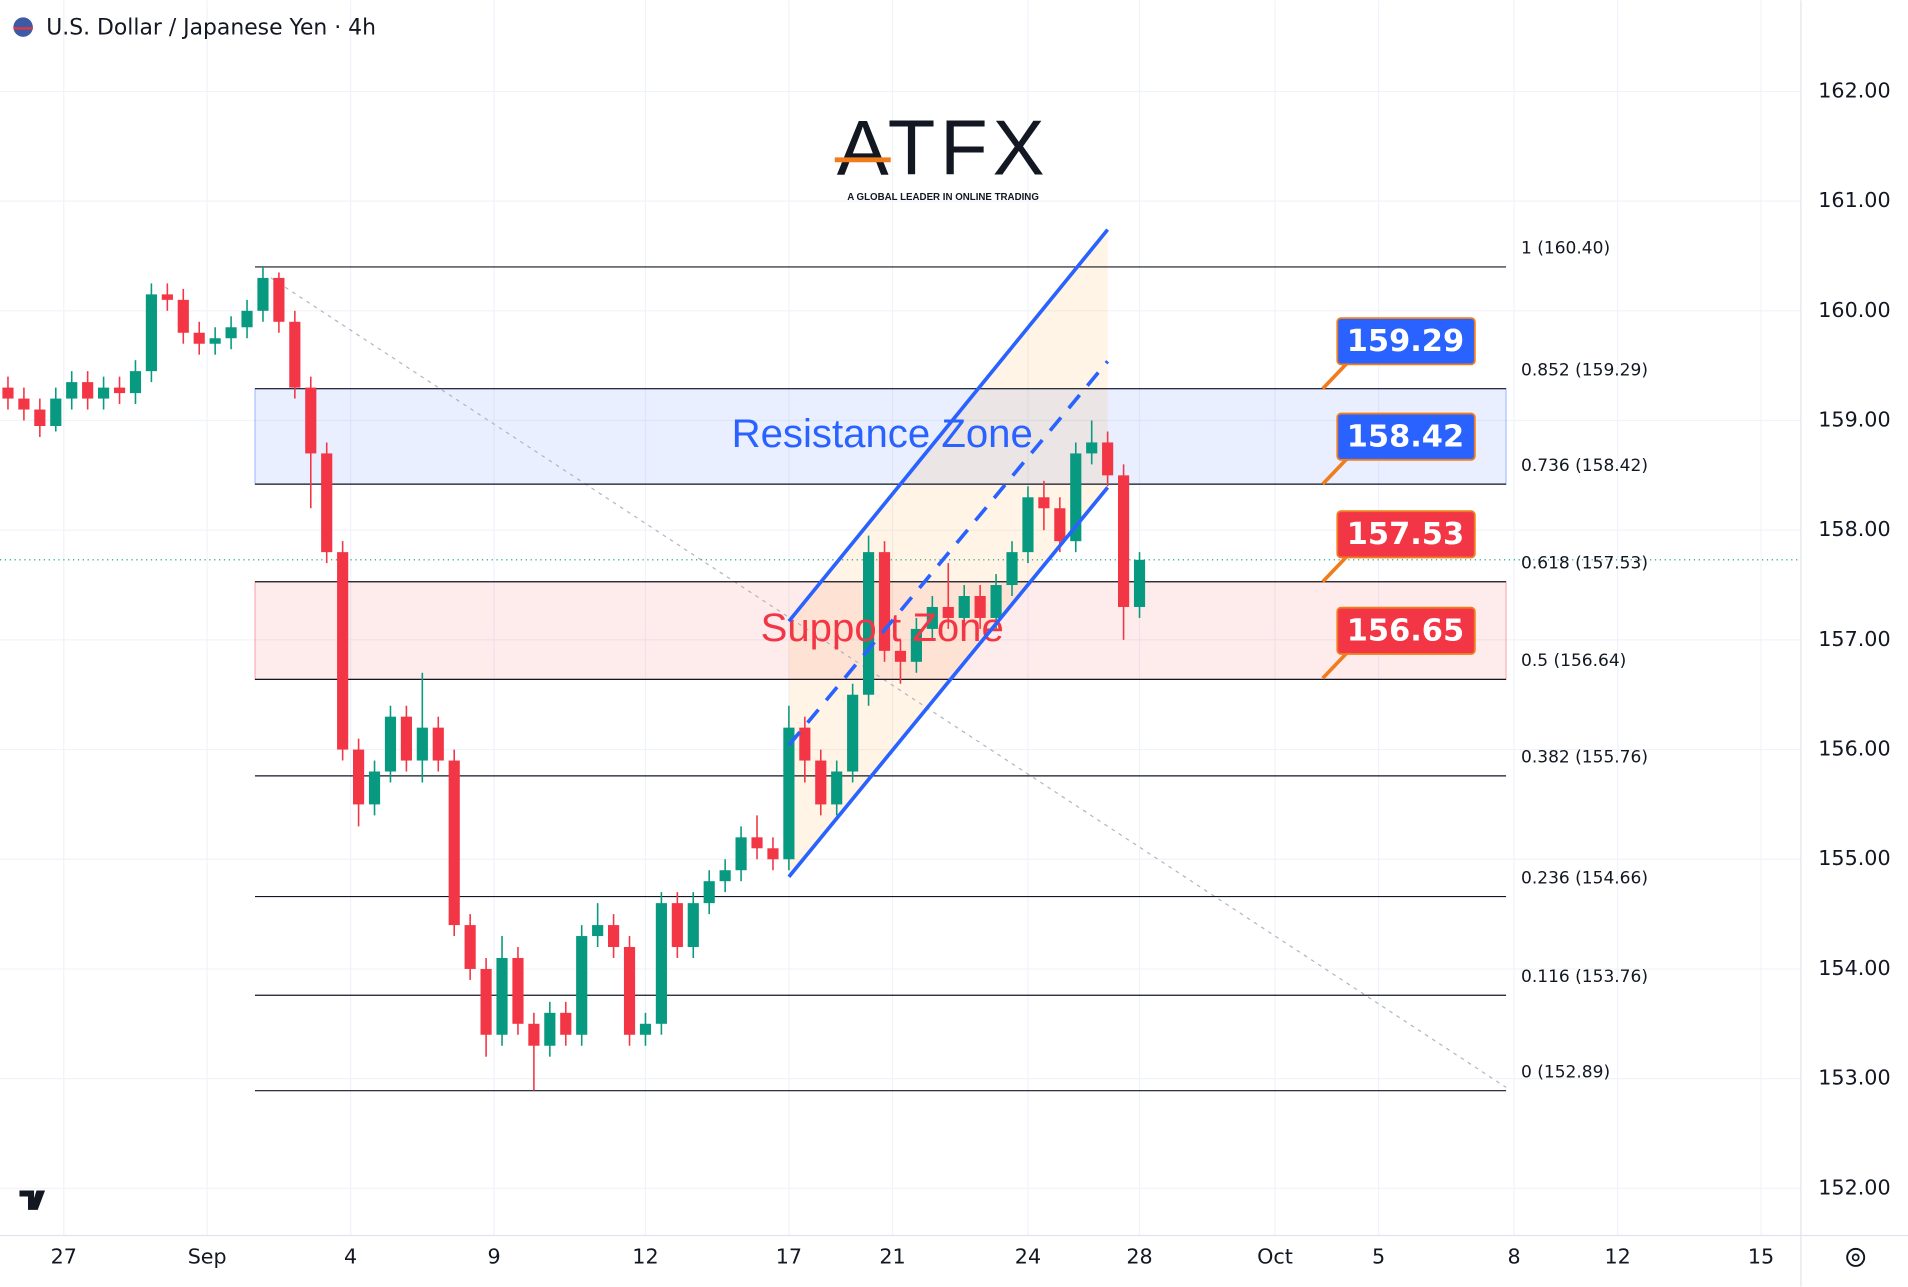 Image resolution: width=1908 pixels, height=1287 pixels. Describe the element at coordinates (1584, 878) in the screenshot. I see `fib-label: 0.236 (154.66)` at that location.